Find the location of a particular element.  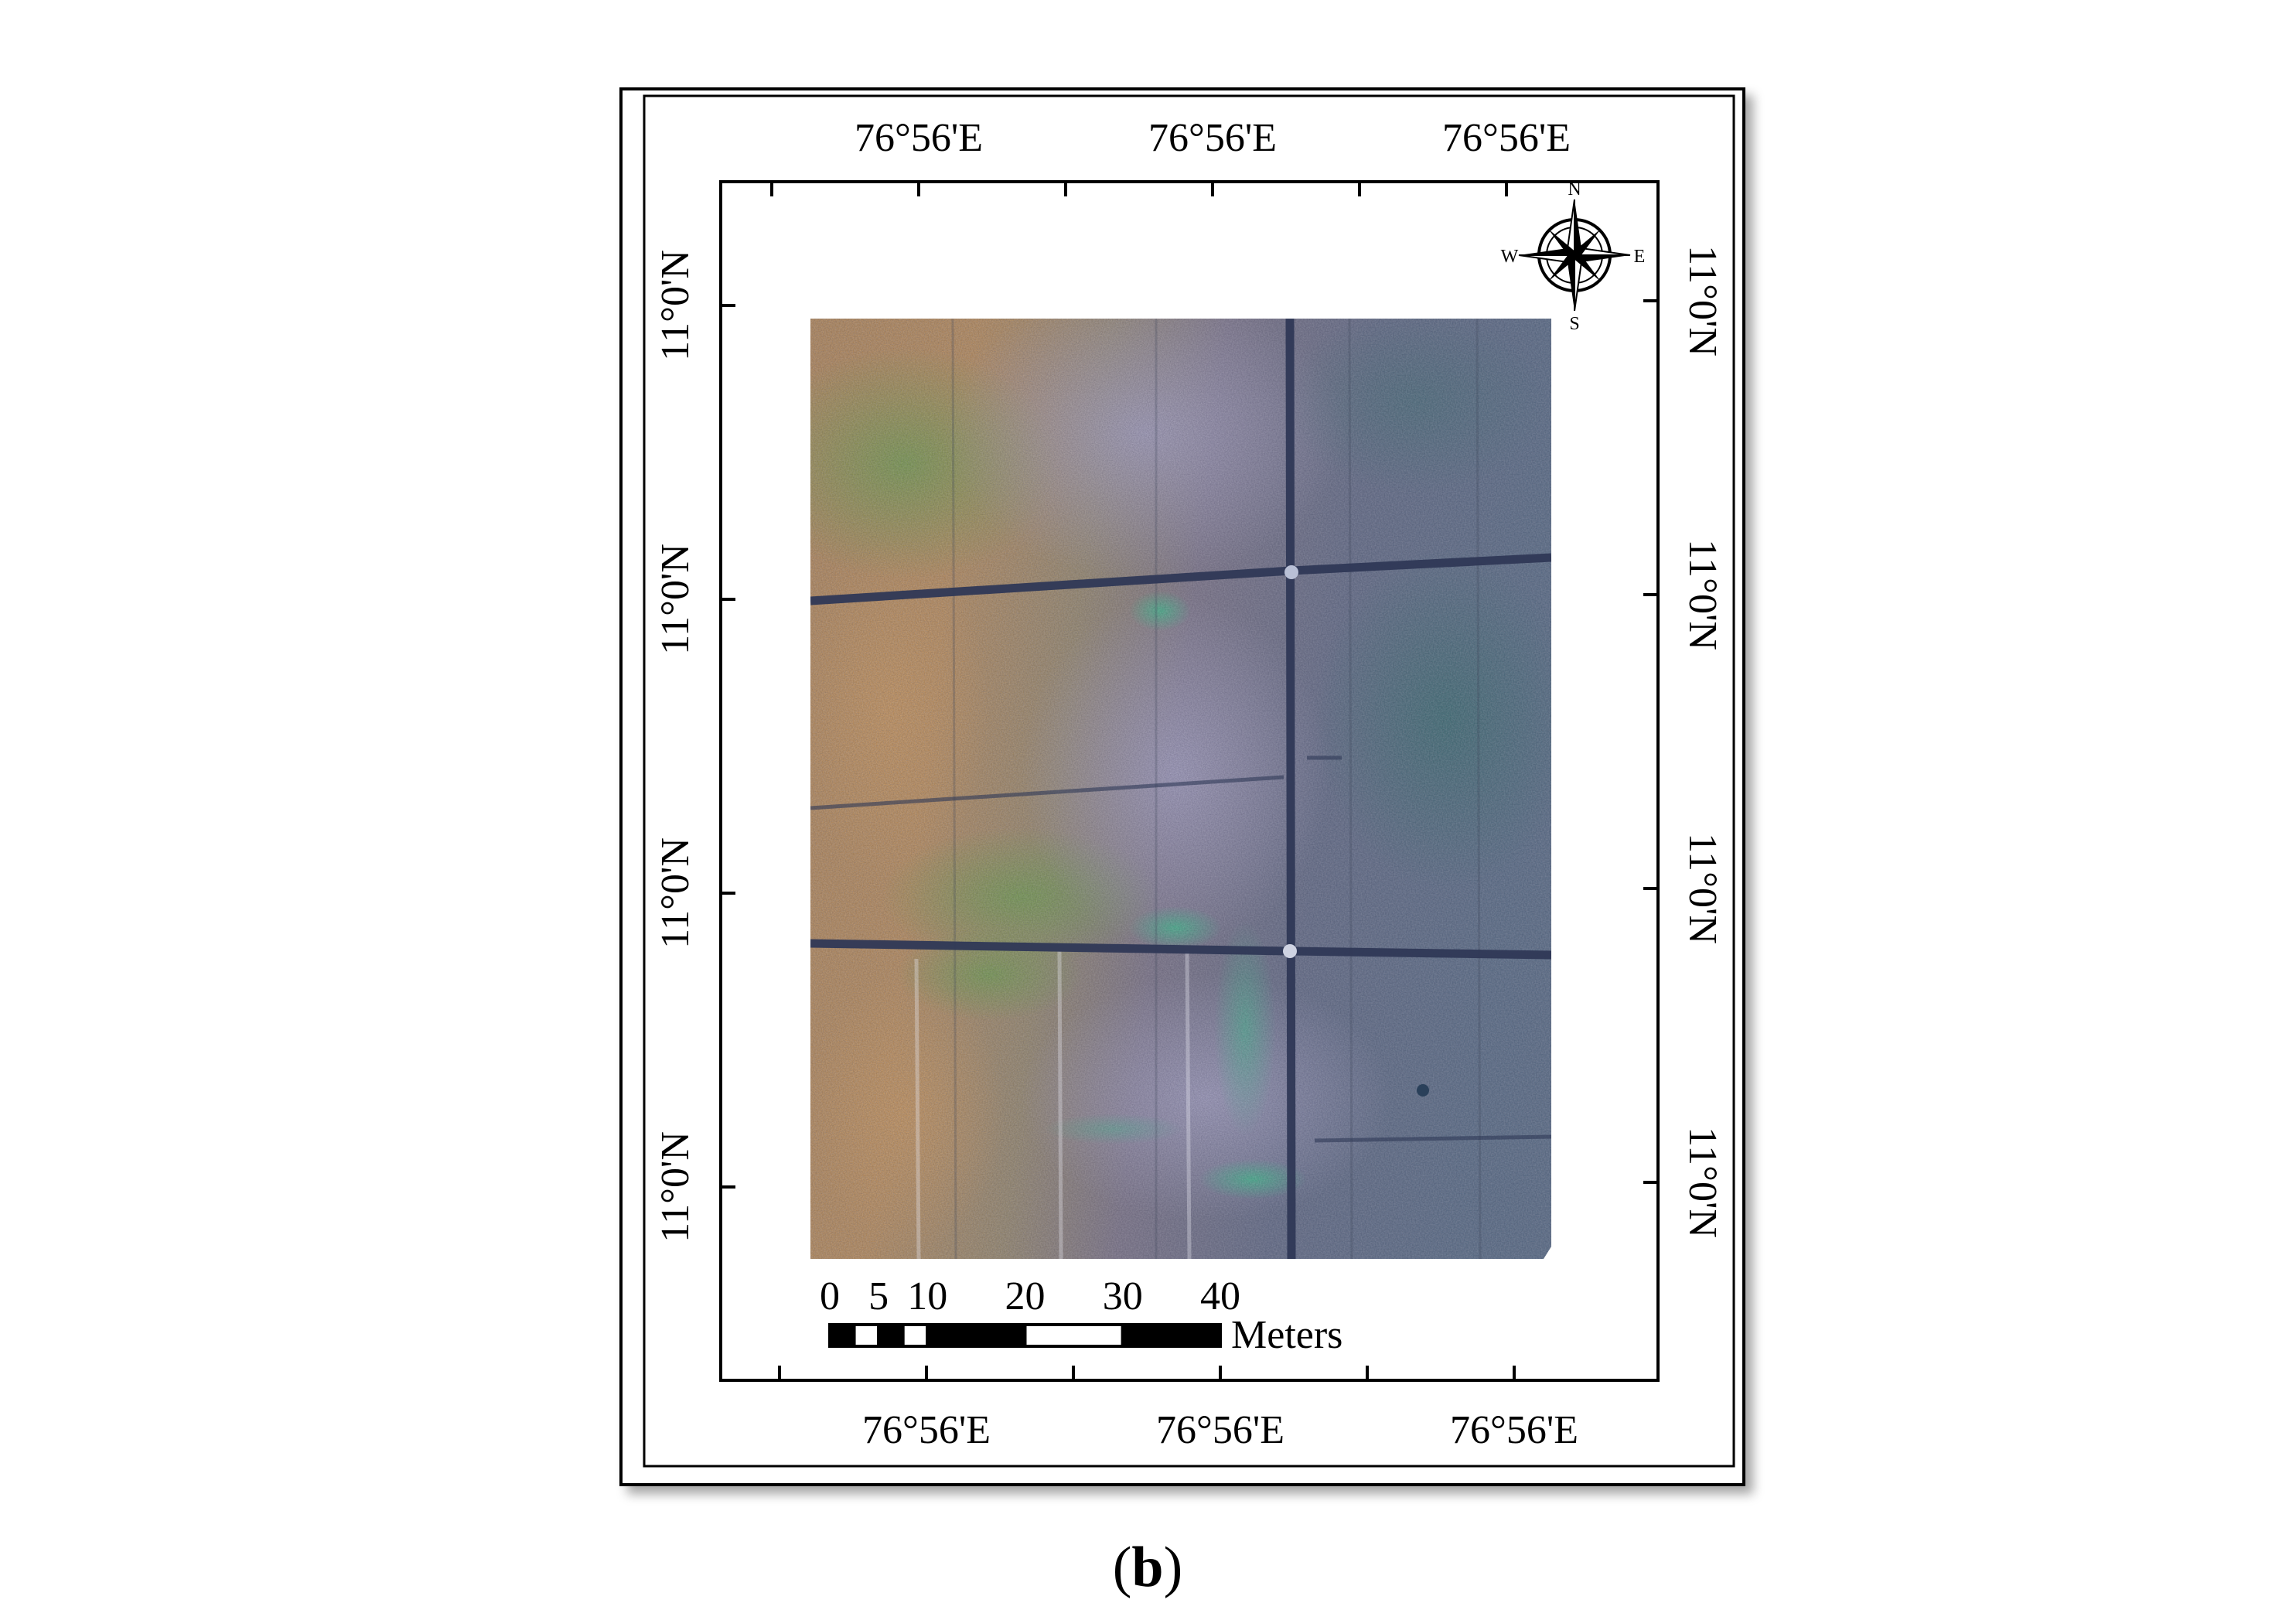

top-lon-label-2: 76°56'E is located at coordinates (1212, 138).